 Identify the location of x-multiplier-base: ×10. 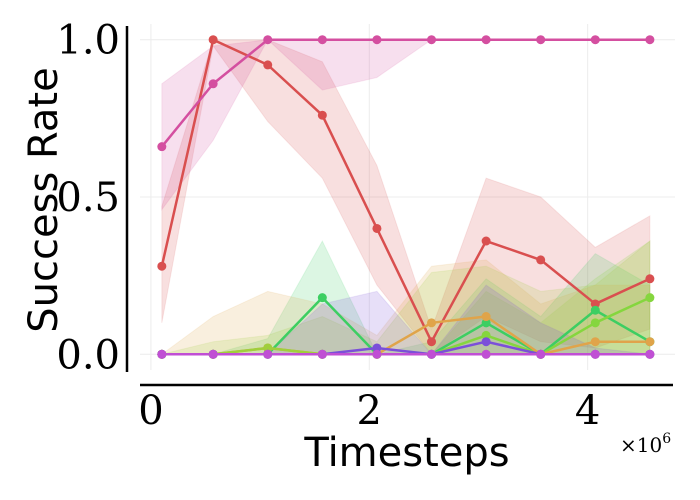
(641, 445).